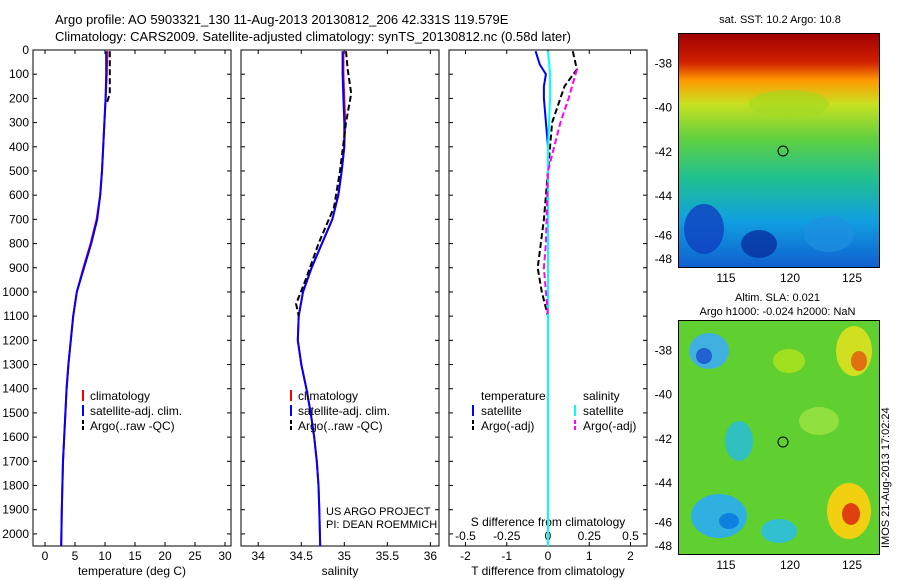 The image size is (900, 580). Describe the element at coordinates (19, 74) in the screenshot. I see `y-tick-label: 100` at that location.